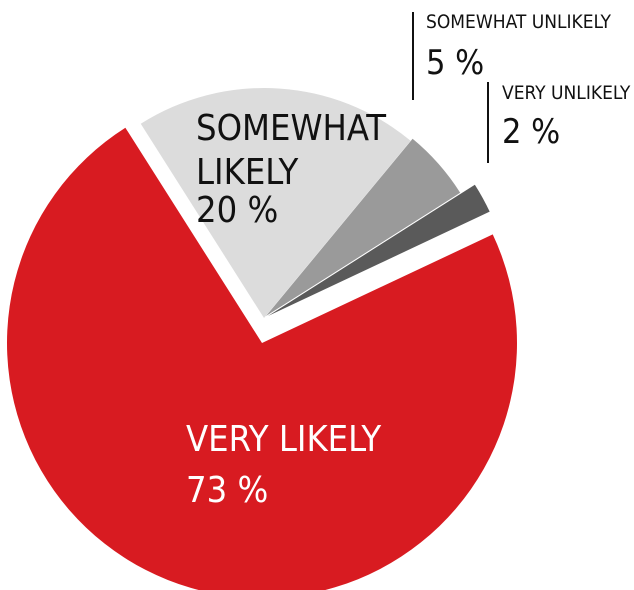 This screenshot has width=634, height=590. Describe the element at coordinates (227, 490) in the screenshot. I see `label-very-likely-value: 73 %` at that location.